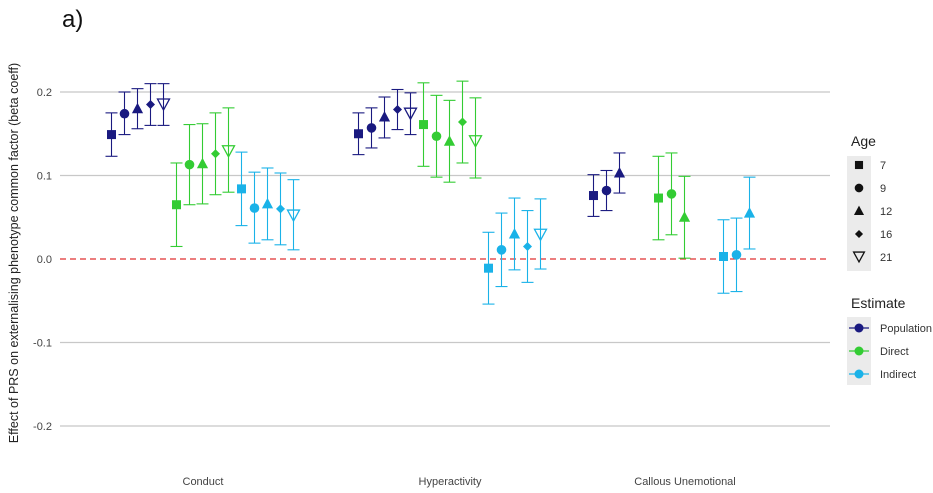 The height and width of the screenshot is (493, 933). Describe the element at coordinates (44, 93) in the screenshot. I see `y-tick-label: 0.2` at that location.